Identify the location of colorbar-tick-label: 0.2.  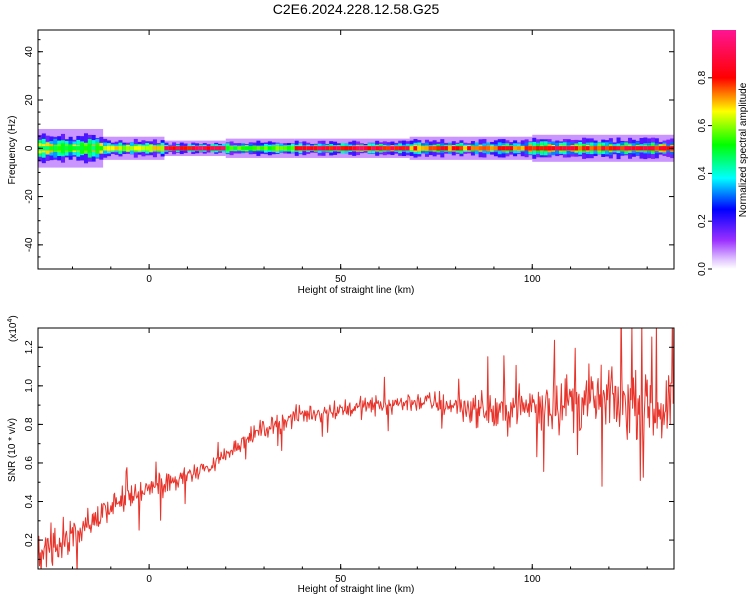
(702, 221).